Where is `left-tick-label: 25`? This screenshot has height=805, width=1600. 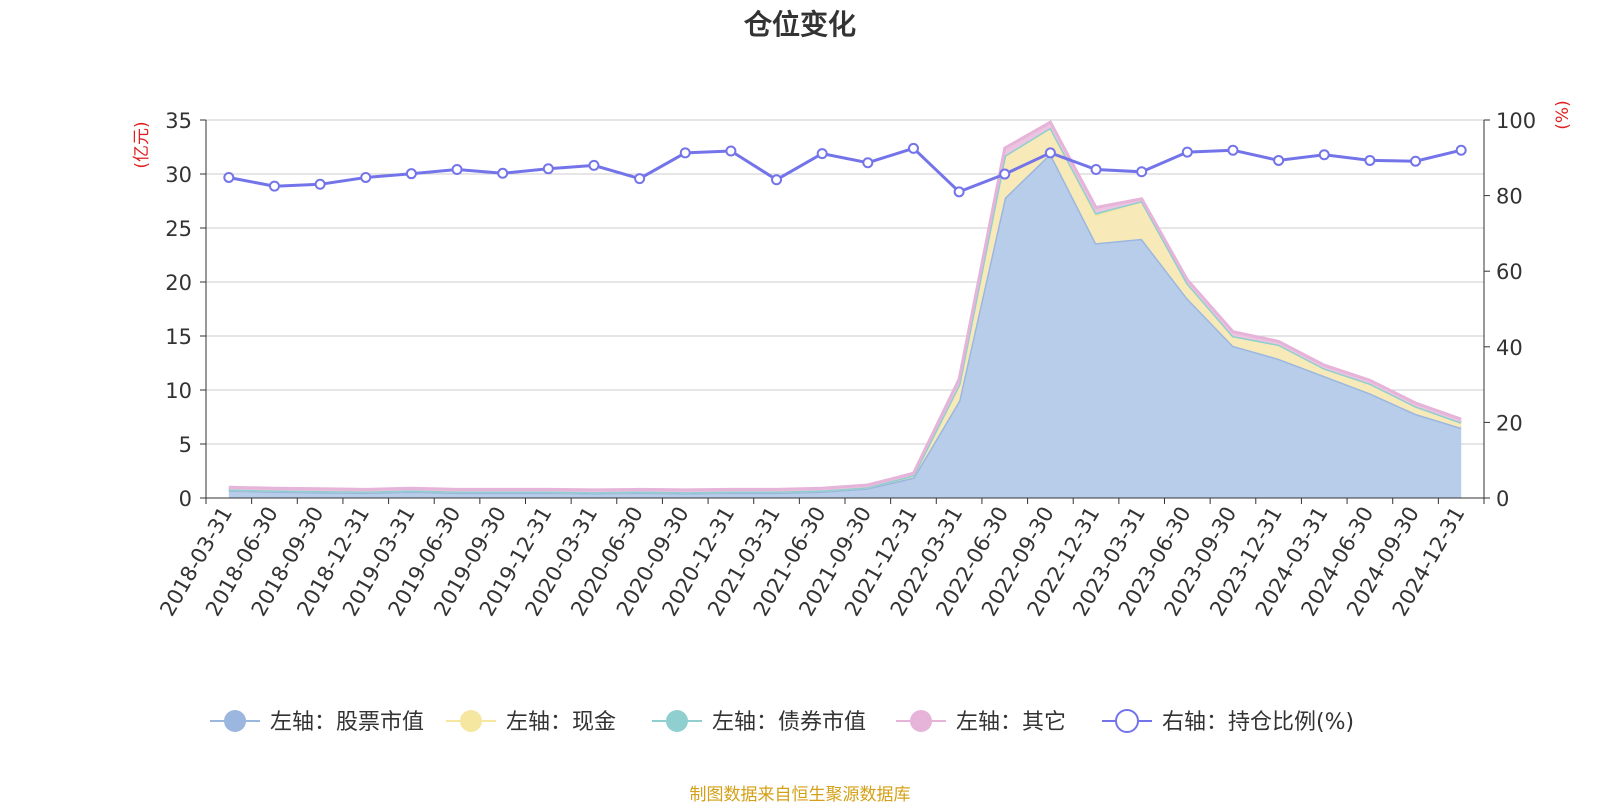
left-tick-label: 25 is located at coordinates (178, 229).